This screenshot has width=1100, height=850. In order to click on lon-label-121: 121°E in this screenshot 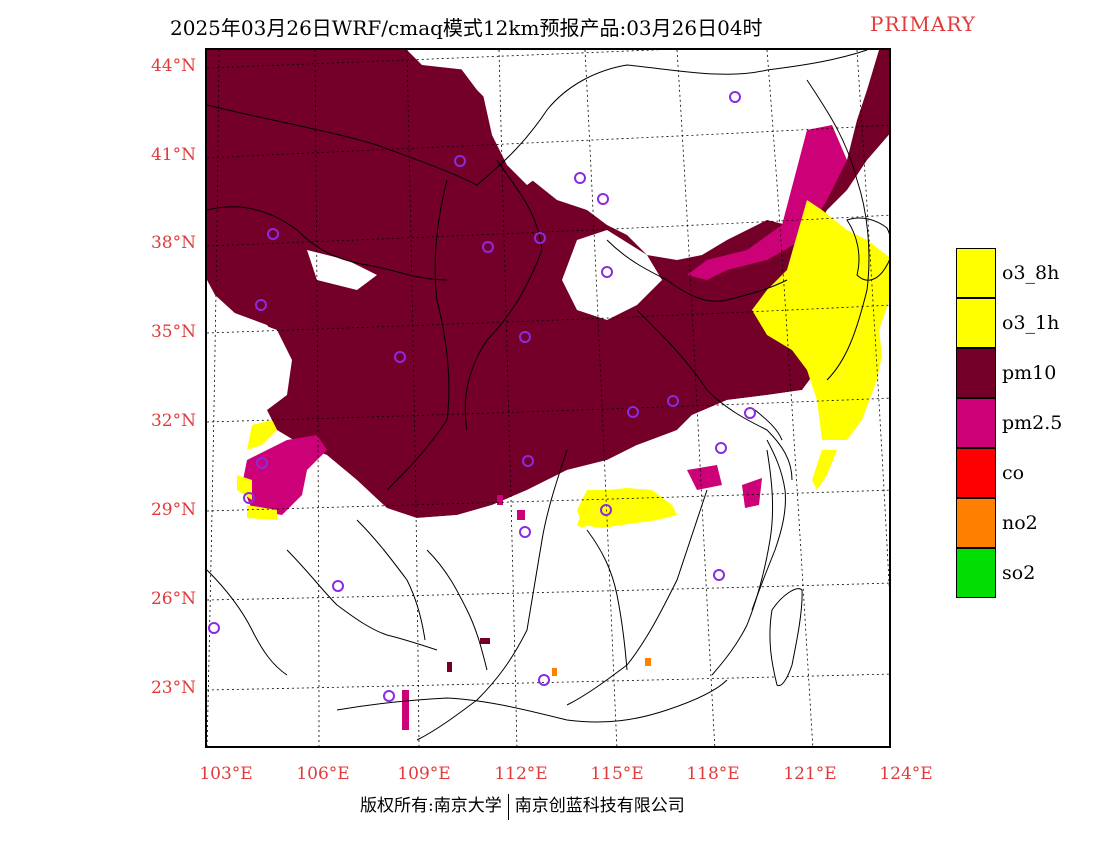, I will do `click(810, 774)`.